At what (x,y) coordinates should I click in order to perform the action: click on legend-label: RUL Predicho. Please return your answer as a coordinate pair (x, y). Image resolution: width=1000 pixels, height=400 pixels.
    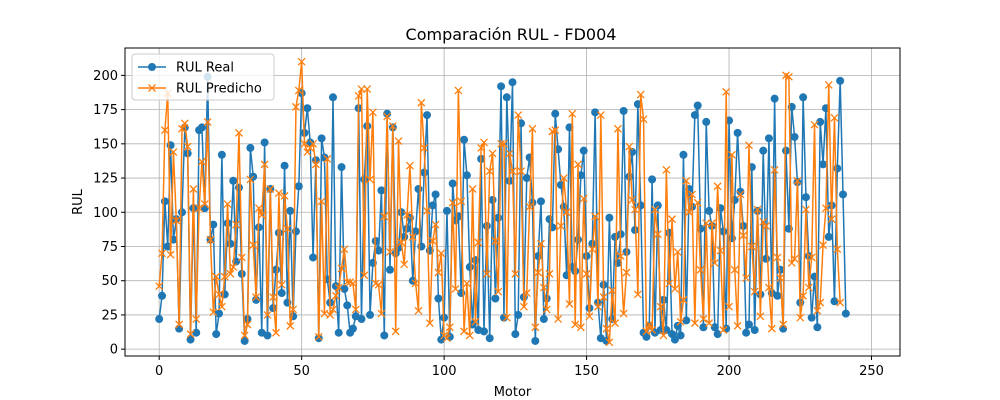
    Looking at the image, I should click on (219, 89).